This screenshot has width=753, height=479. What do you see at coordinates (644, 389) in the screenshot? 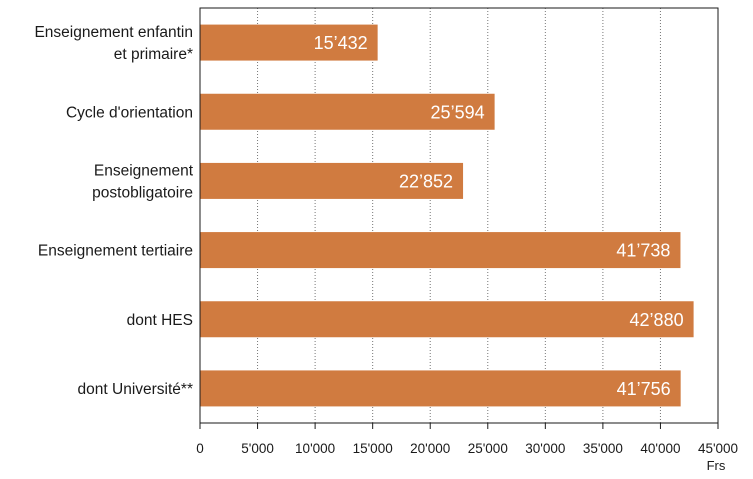
I see `bar-value-label: 41’756` at bounding box center [644, 389].